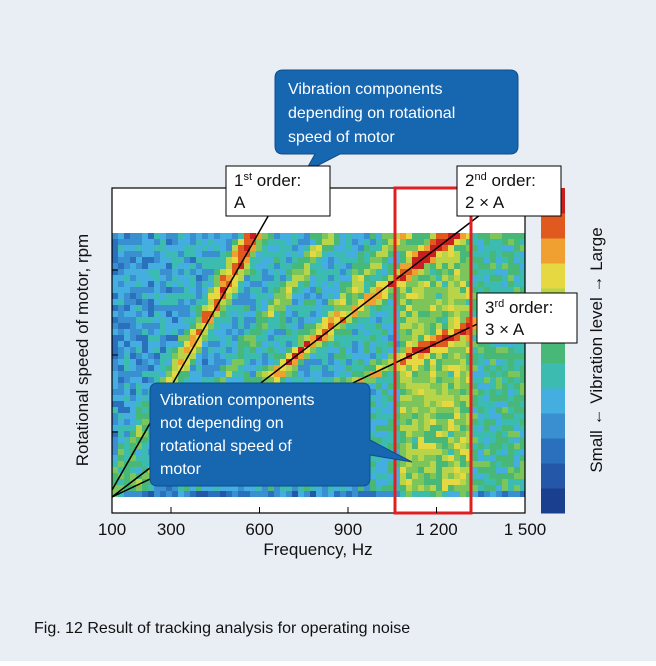 This screenshot has height=666, width=656. I want to click on callout-line: Vibration components, so click(237, 400).